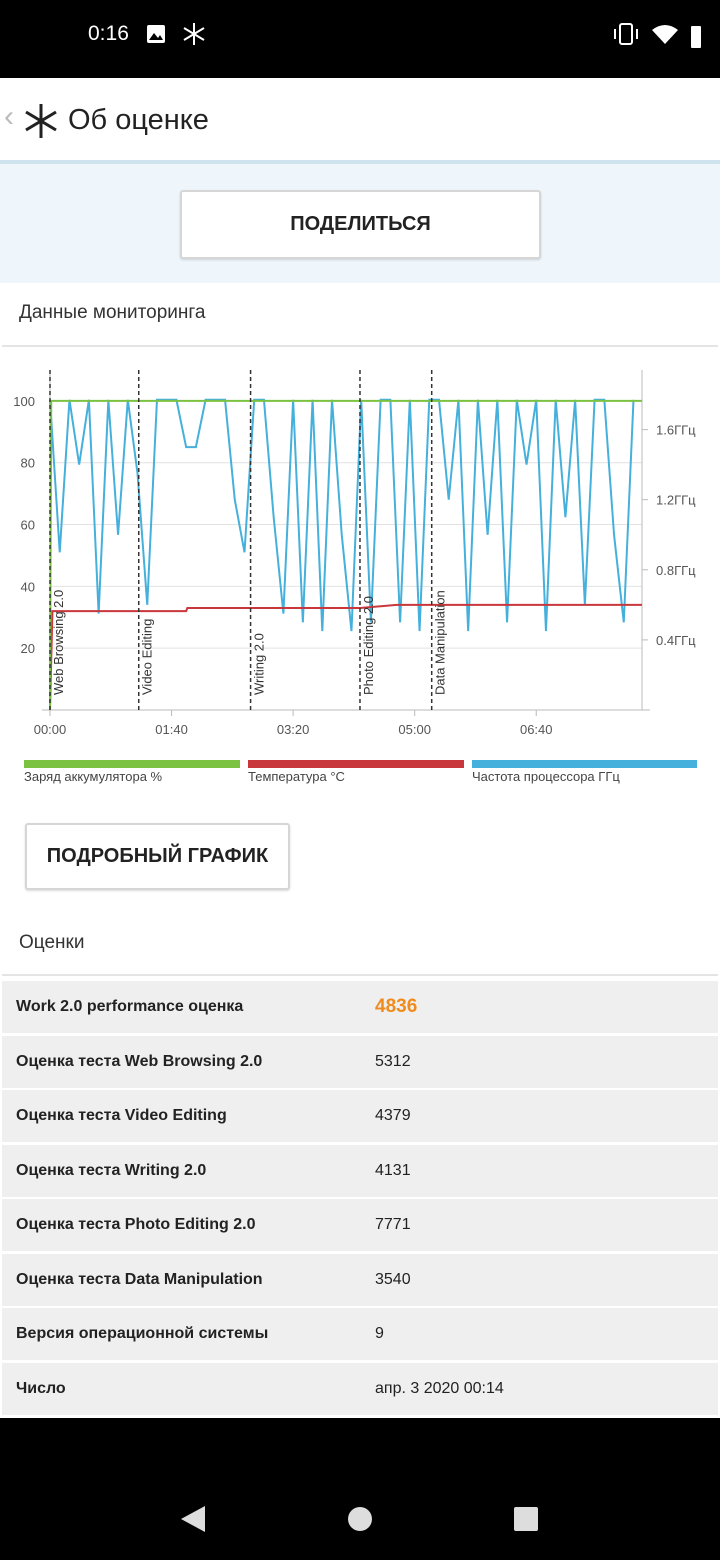 This screenshot has width=720, height=1565. What do you see at coordinates (136, 1224) in the screenshot?
I see `score-label: Оценка теста Photo Editing 2.0` at bounding box center [136, 1224].